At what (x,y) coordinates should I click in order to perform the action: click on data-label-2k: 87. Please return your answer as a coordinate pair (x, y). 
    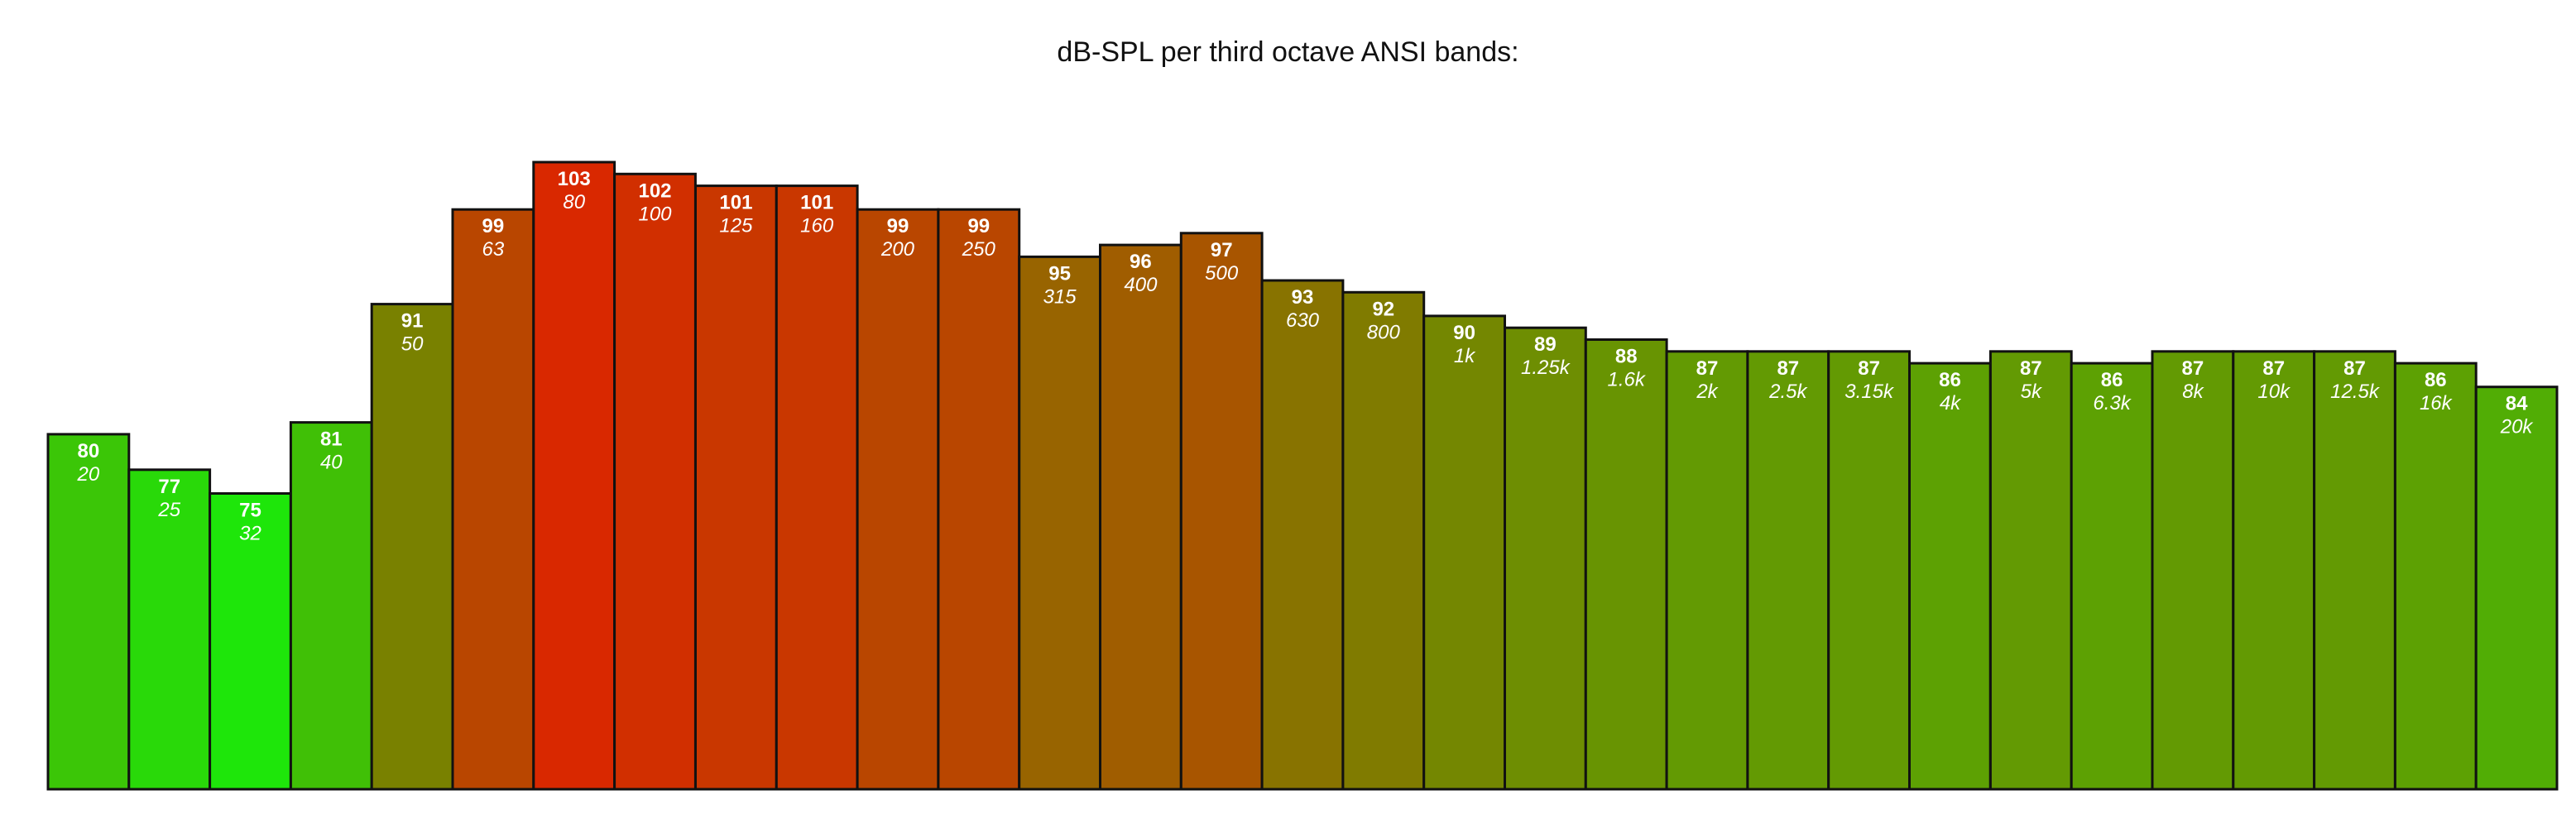
    Looking at the image, I should click on (1708, 368).